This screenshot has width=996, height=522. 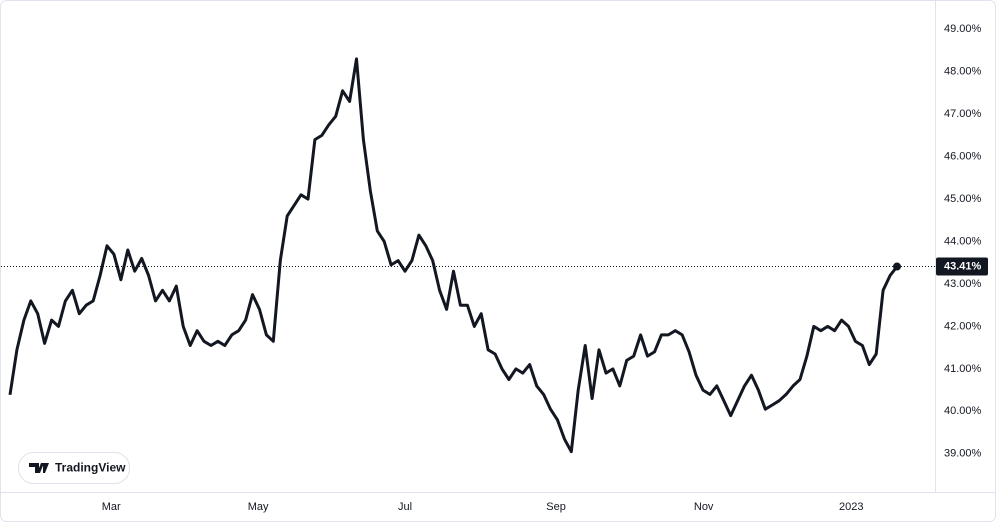 I want to click on y-tick-label: 48.00%, so click(x=963, y=72).